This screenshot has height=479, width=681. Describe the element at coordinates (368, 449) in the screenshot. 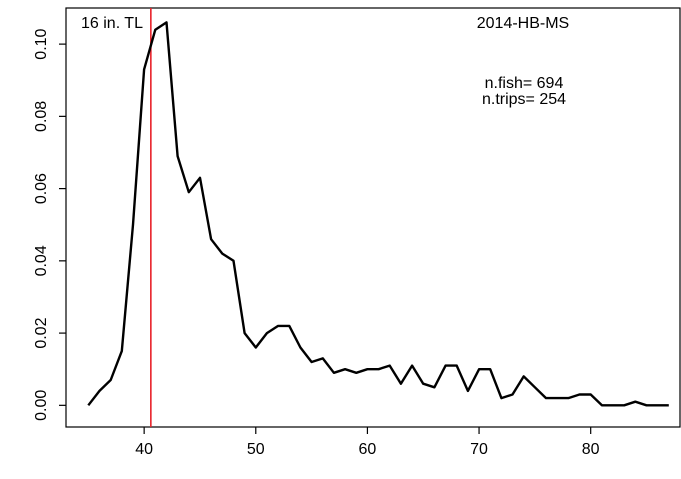

I see `x-tick-label: 60` at that location.